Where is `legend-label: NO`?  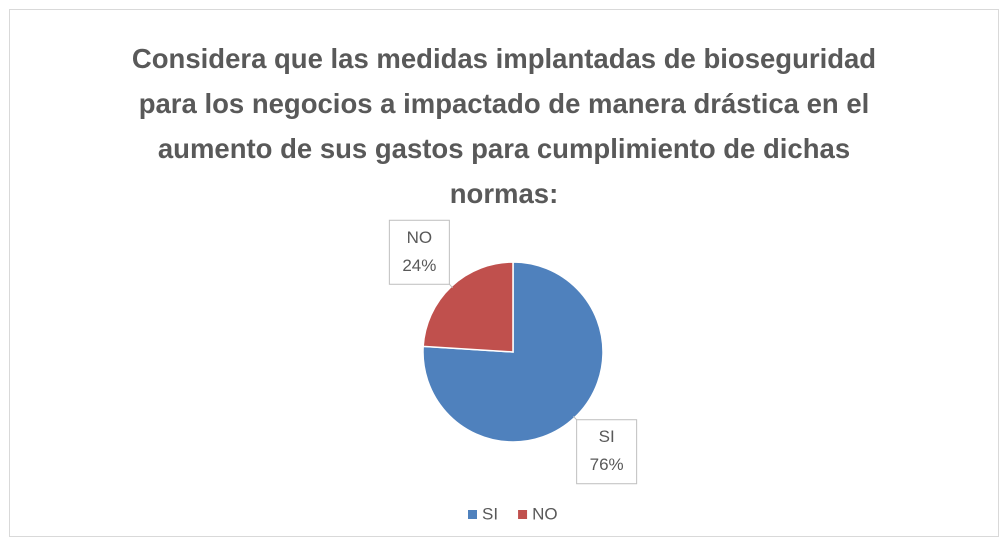 legend-label: NO is located at coordinates (545, 513).